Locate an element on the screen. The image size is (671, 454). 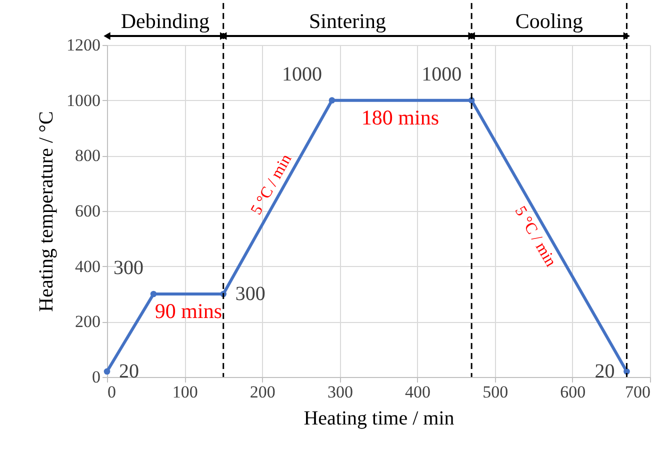
text: Debinding is located at coordinates (165, 21).